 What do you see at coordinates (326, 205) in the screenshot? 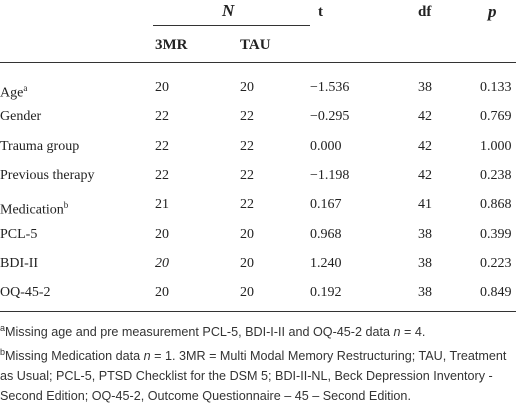
I see `table-cell: 0.167` at bounding box center [326, 205].